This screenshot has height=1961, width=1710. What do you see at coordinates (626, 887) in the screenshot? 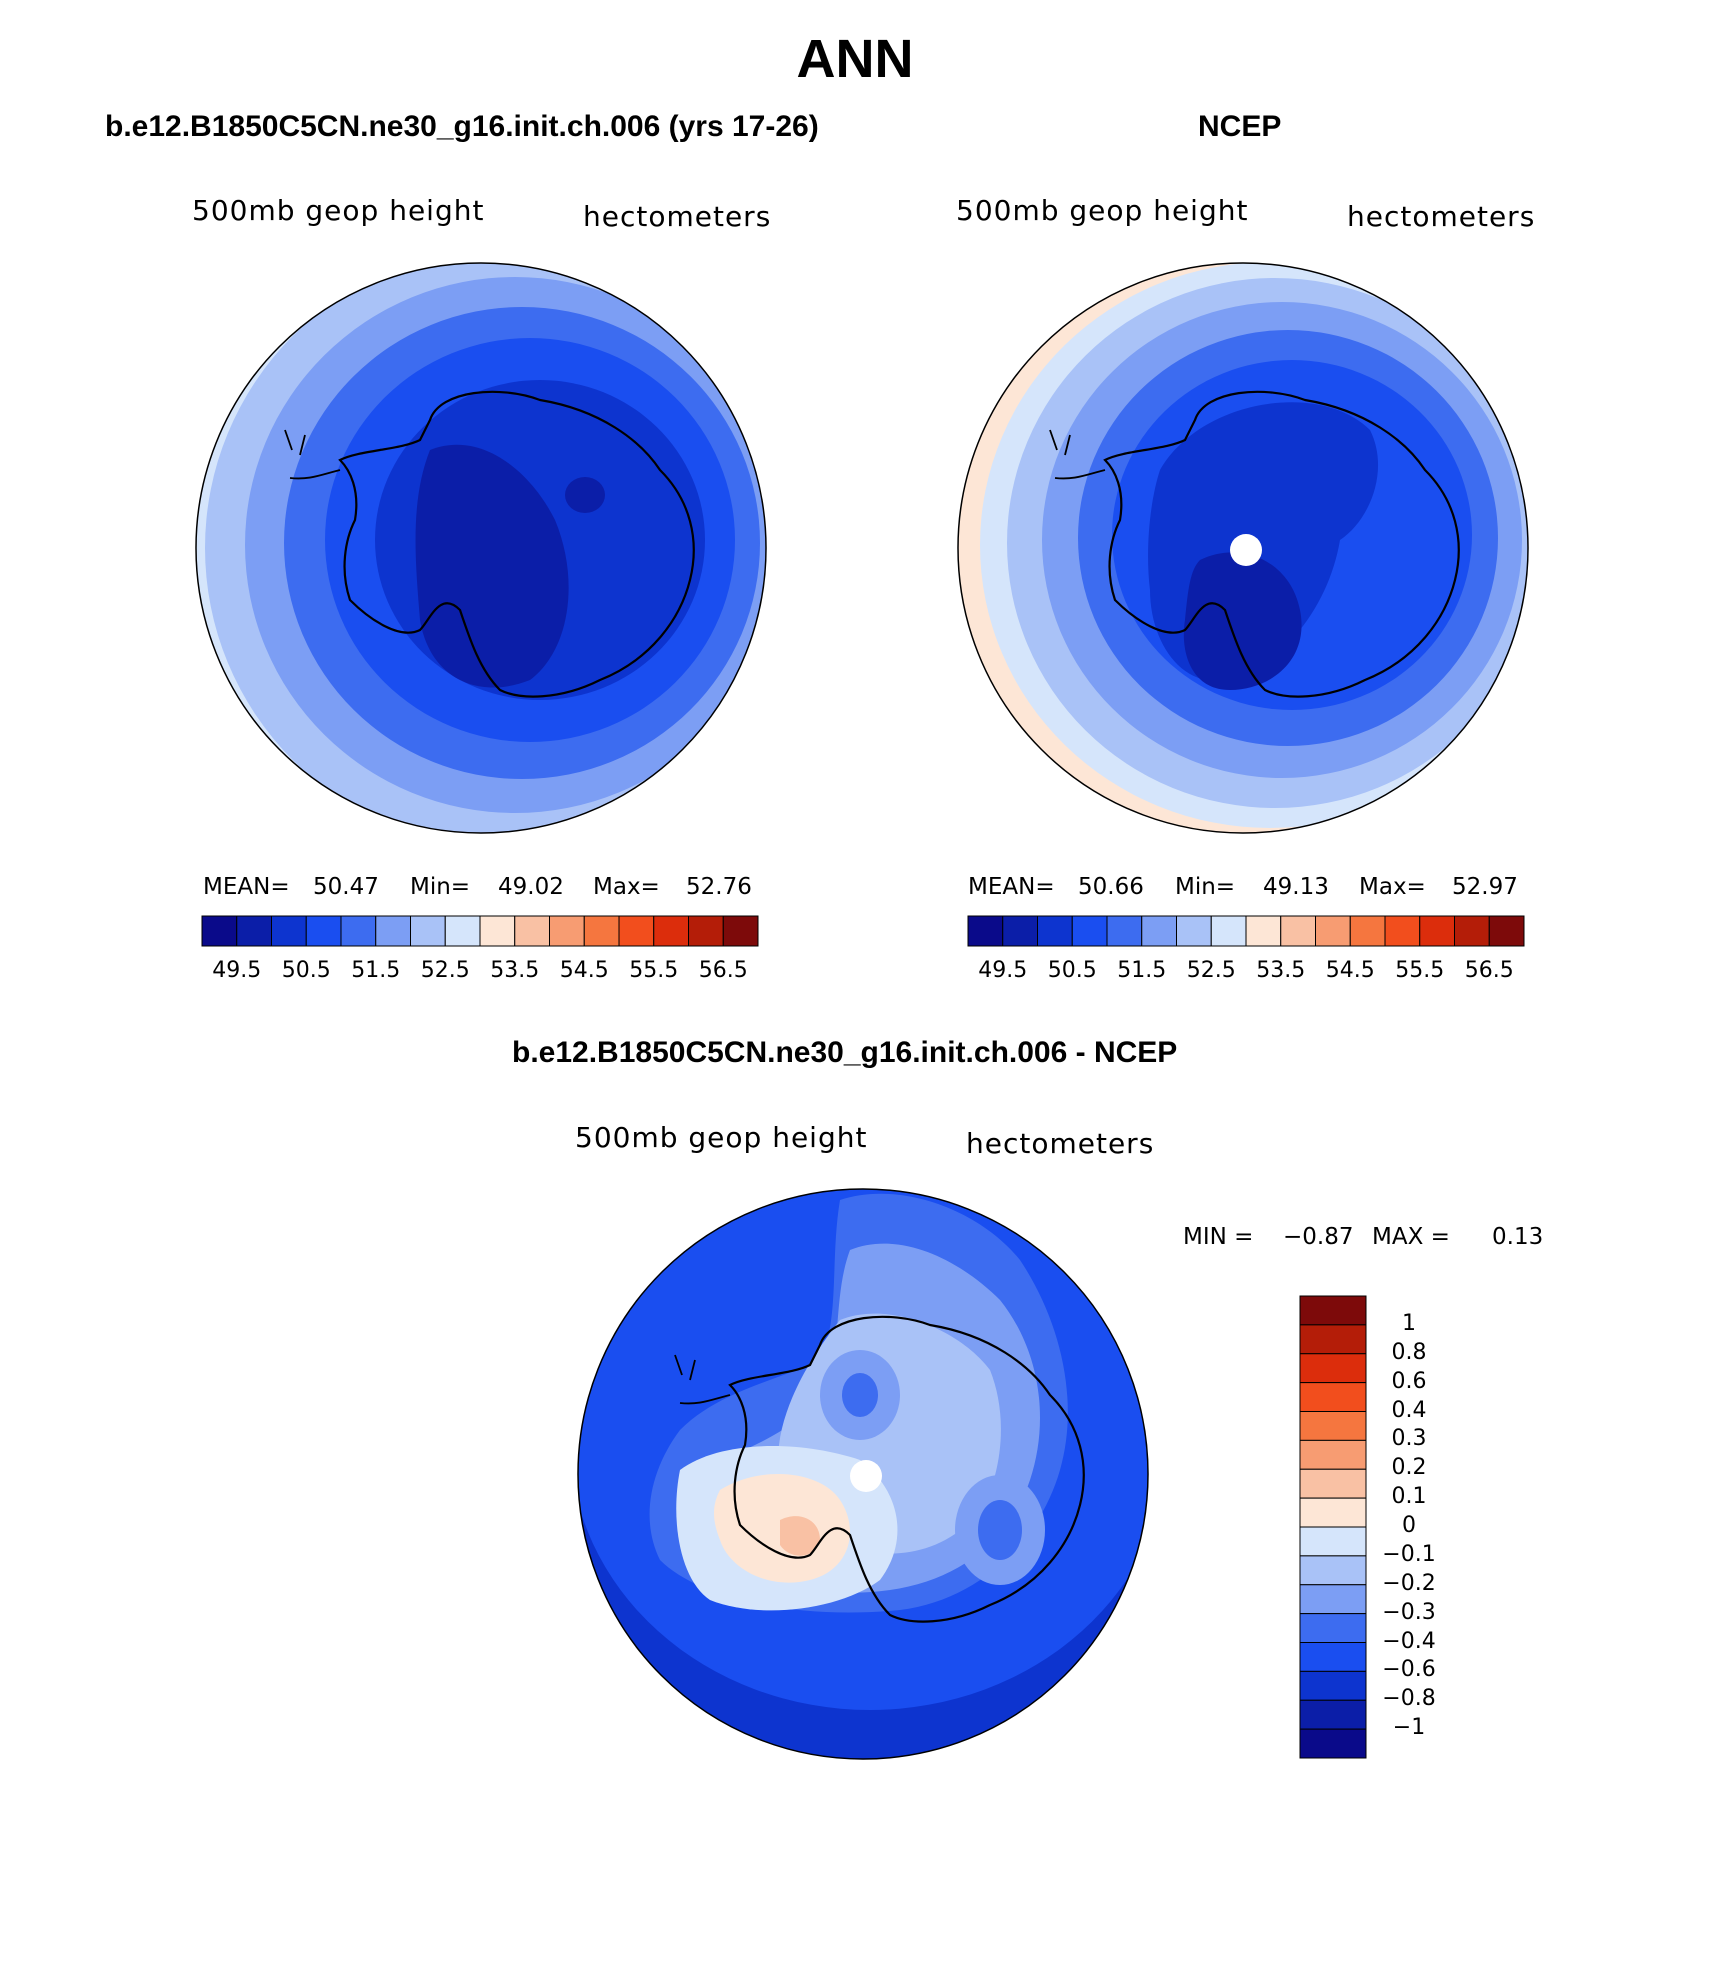
I see `panel1-max-label: Max=` at bounding box center [626, 887].